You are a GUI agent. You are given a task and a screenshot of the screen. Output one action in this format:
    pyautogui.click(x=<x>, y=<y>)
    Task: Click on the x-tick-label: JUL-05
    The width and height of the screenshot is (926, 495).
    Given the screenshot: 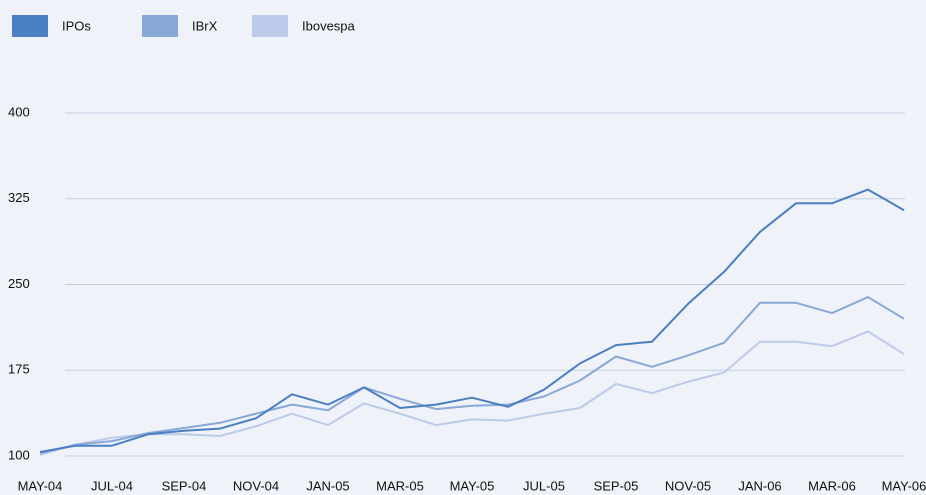 What is the action you would take?
    pyautogui.click(x=544, y=485)
    